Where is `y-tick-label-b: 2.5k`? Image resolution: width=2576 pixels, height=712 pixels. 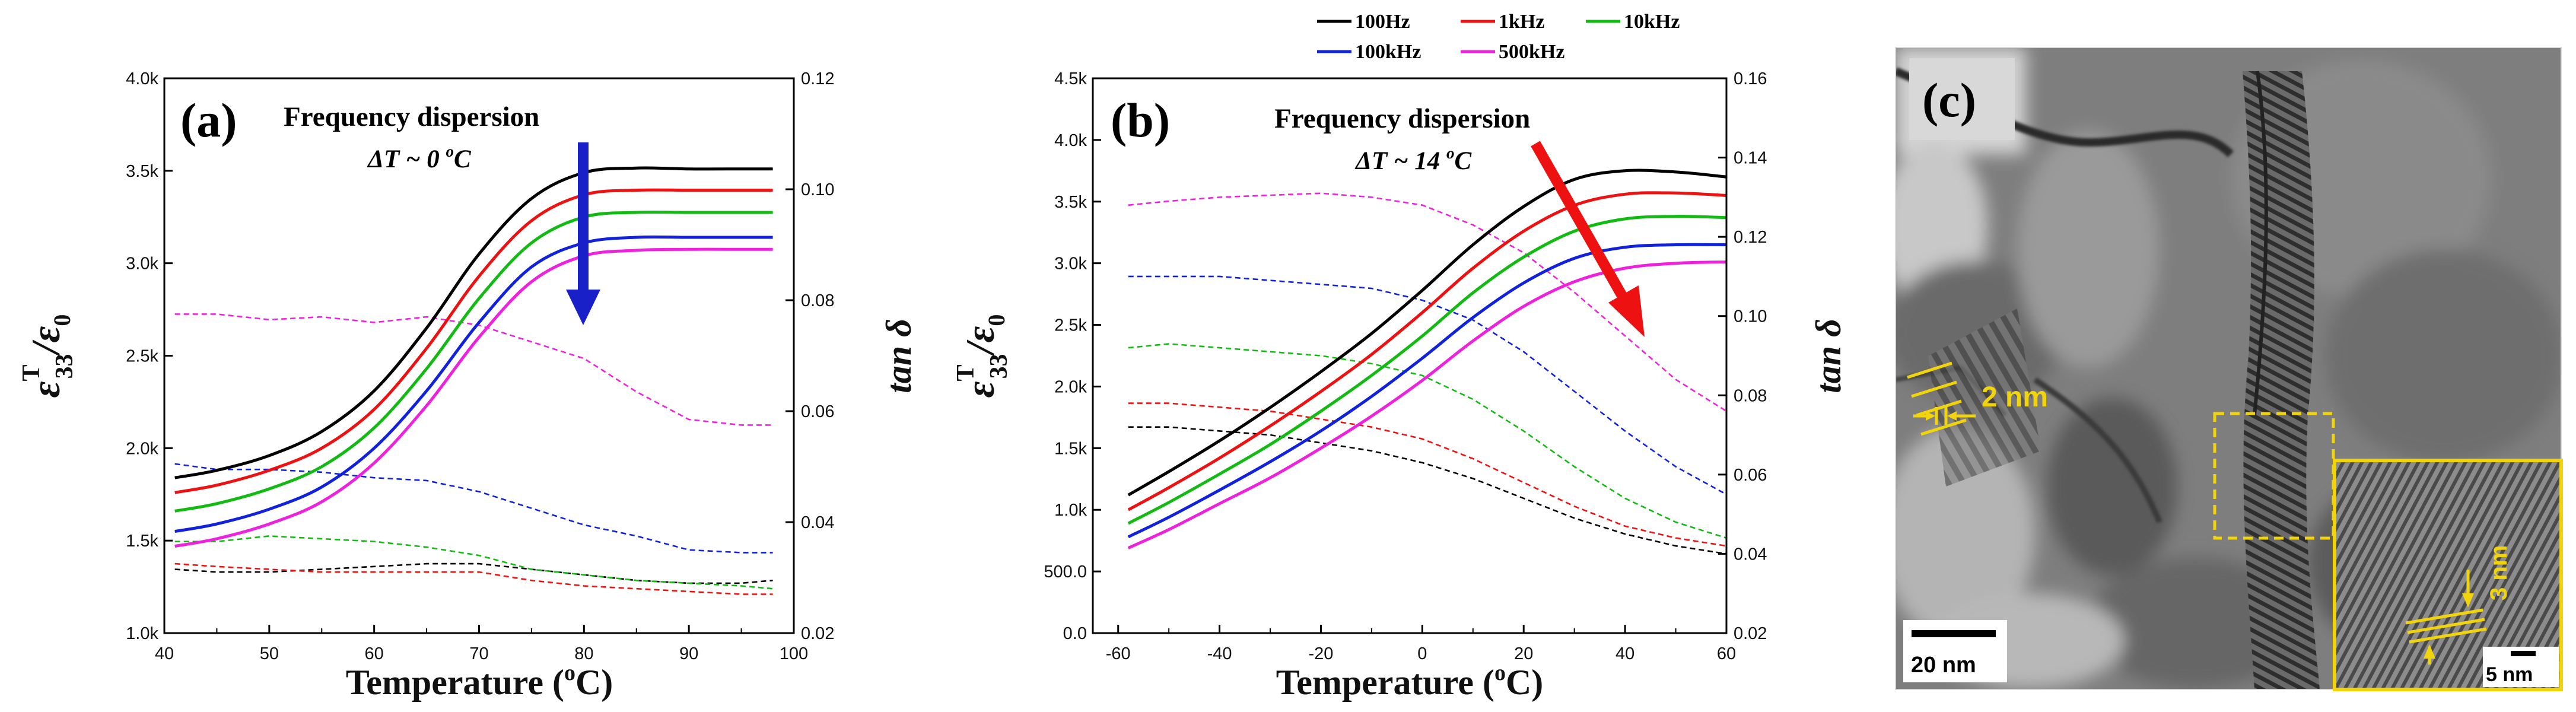 y-tick-label-b: 2.5k is located at coordinates (1070, 326).